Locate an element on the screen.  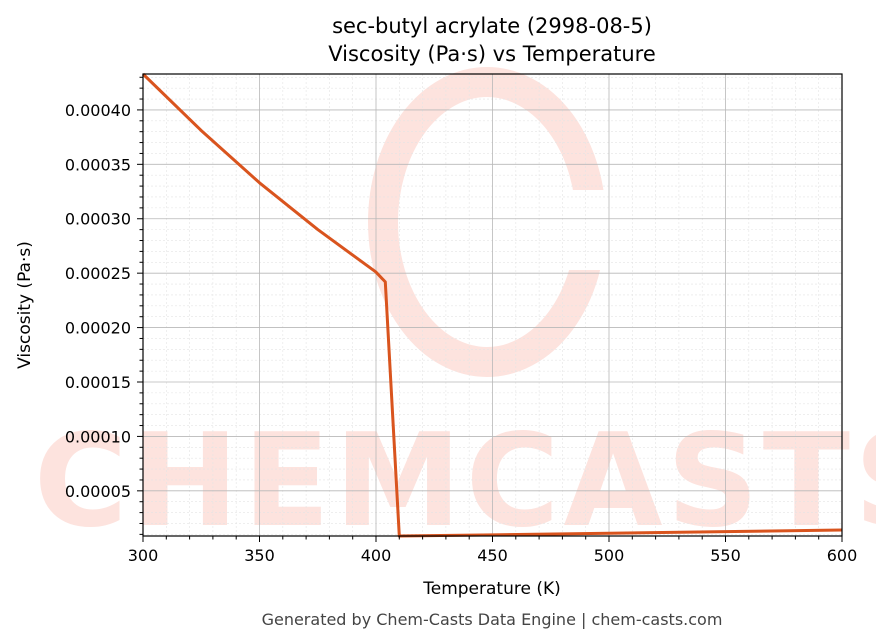
y-tick-label: 0.00015 is located at coordinates (98, 382).